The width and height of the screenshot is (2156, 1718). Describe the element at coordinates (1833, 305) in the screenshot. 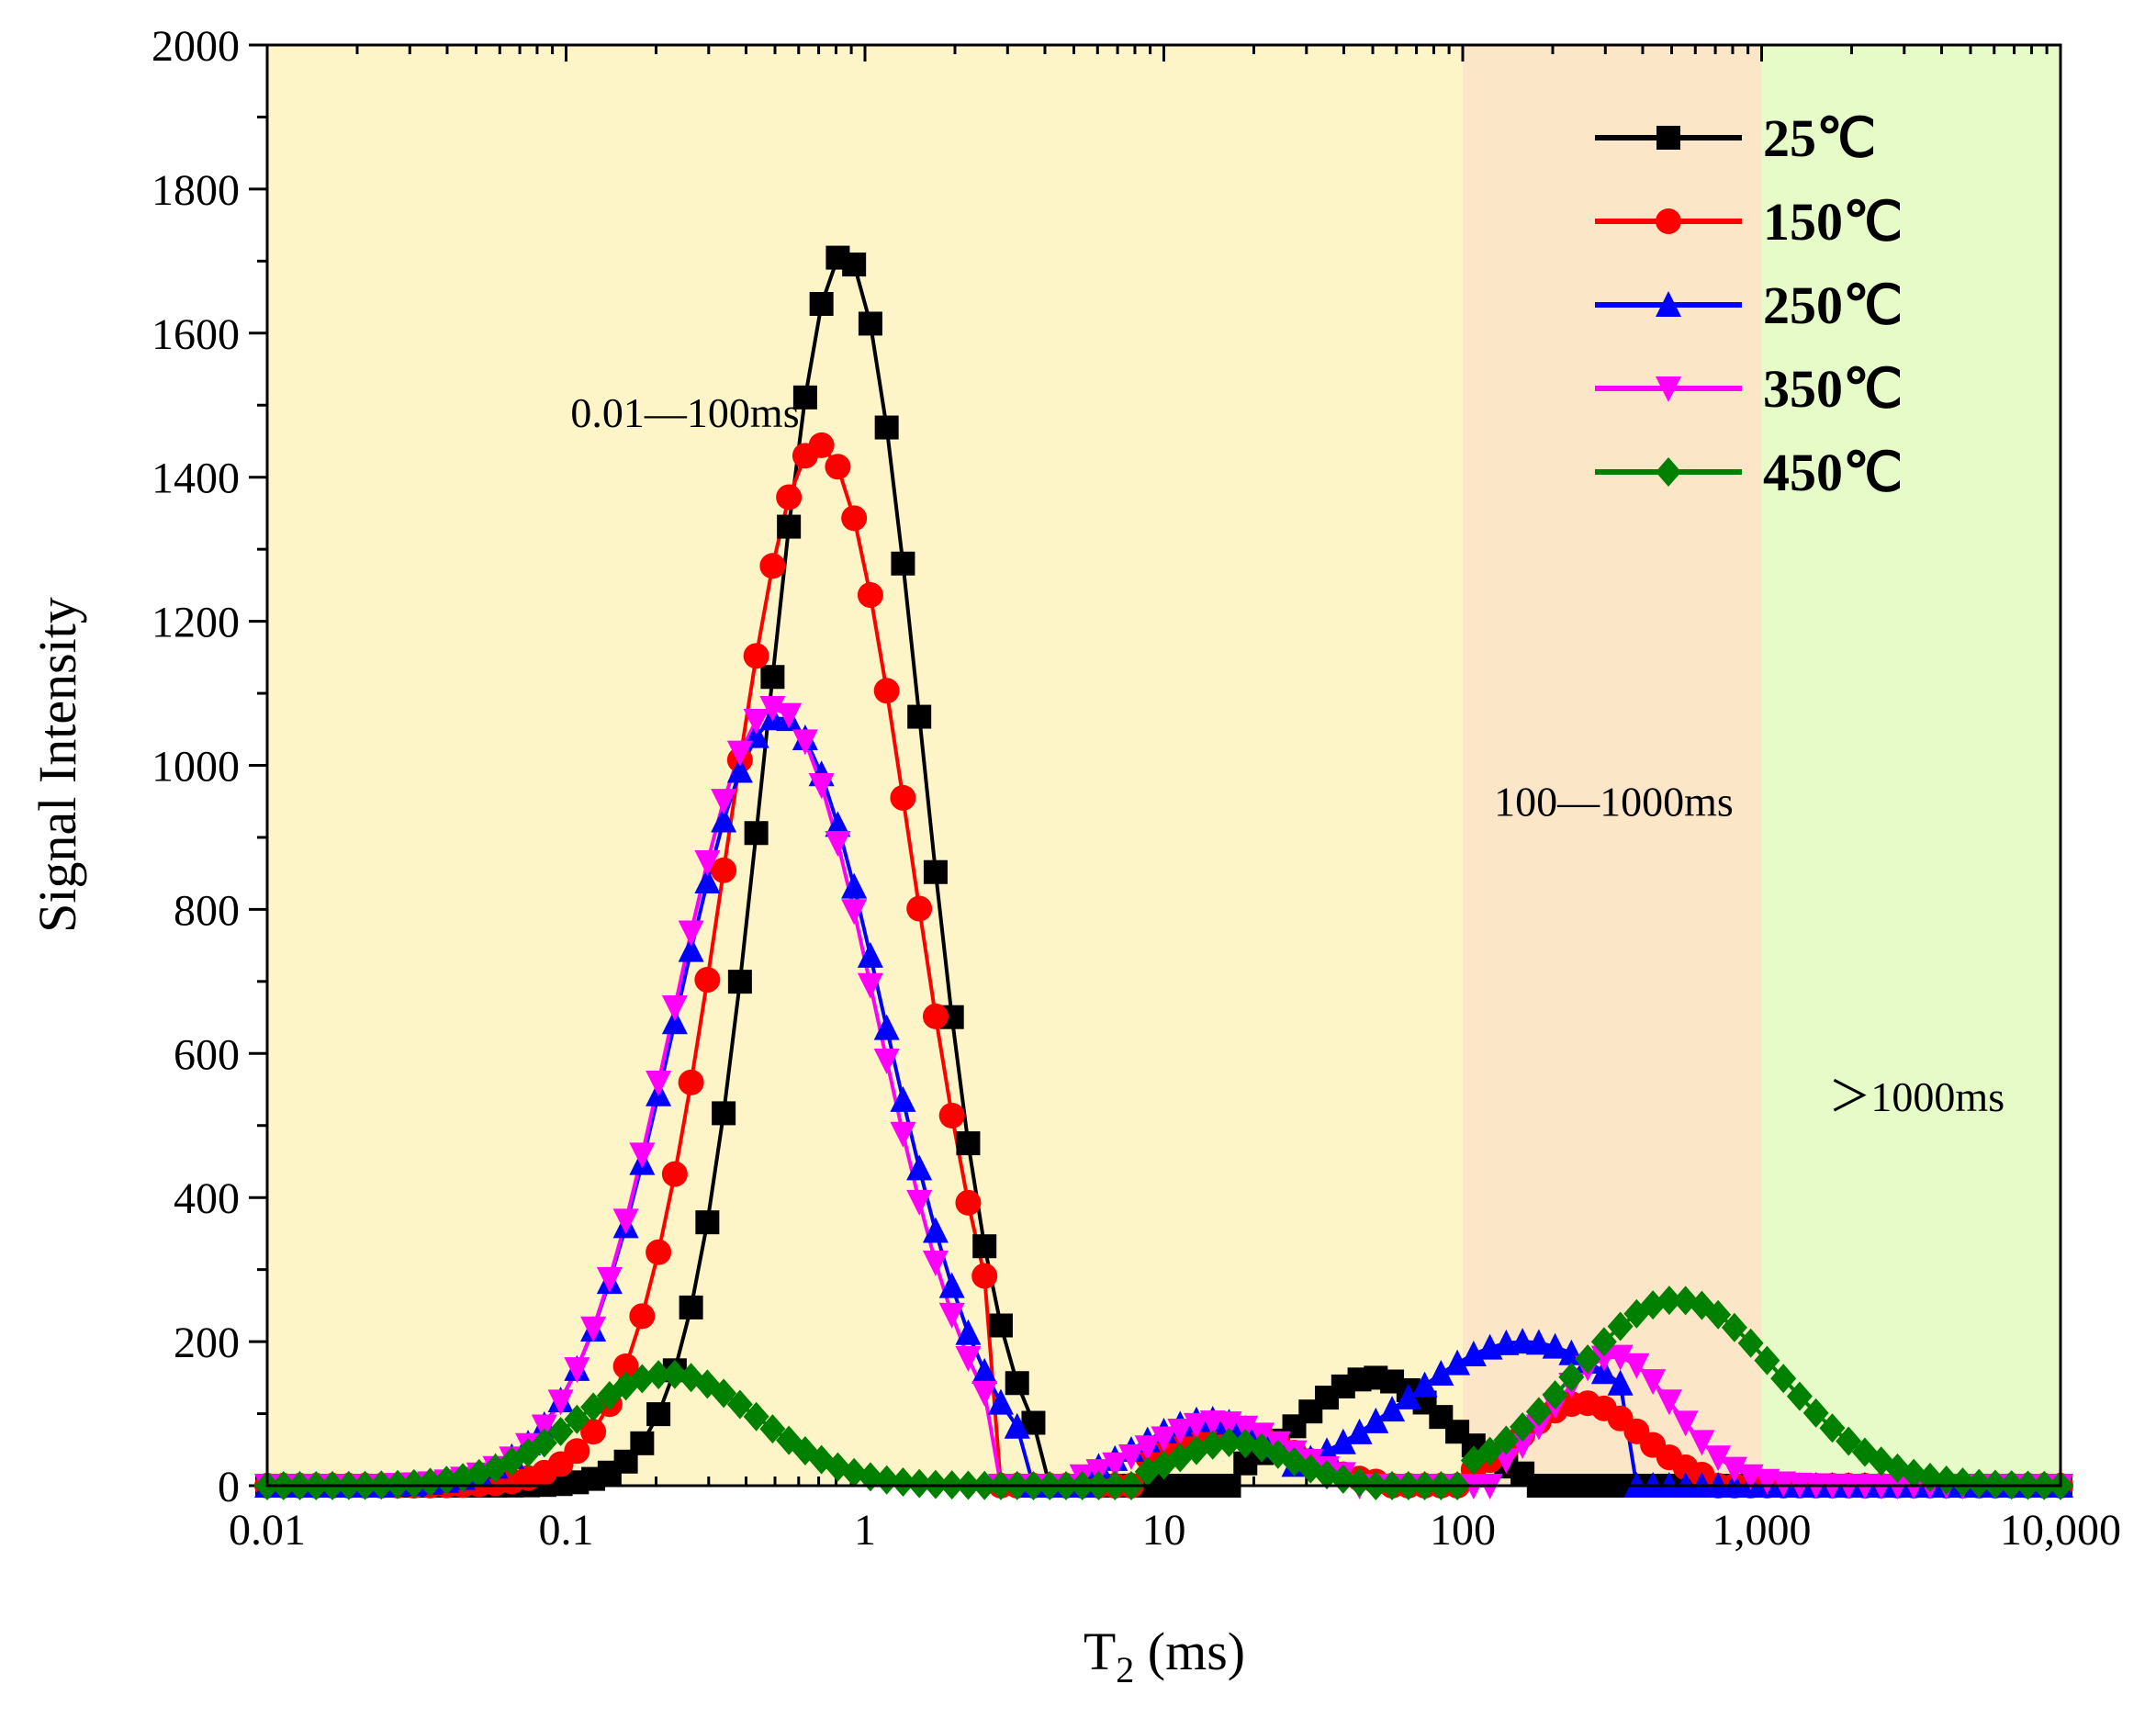

I see `legend-label-2: 250℃` at that location.